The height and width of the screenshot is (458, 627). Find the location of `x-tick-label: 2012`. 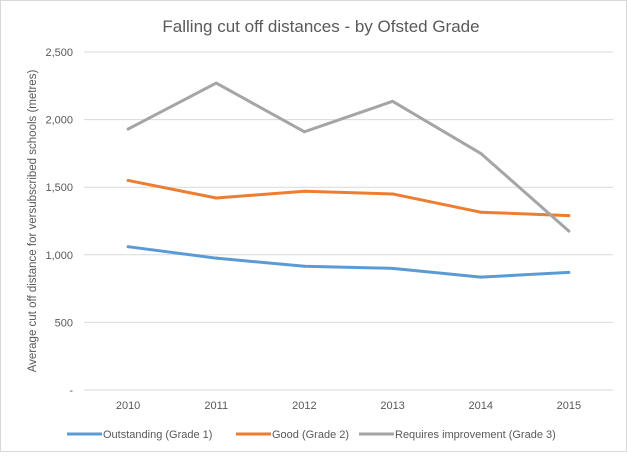

x-tick-label: 2012 is located at coordinates (304, 406).